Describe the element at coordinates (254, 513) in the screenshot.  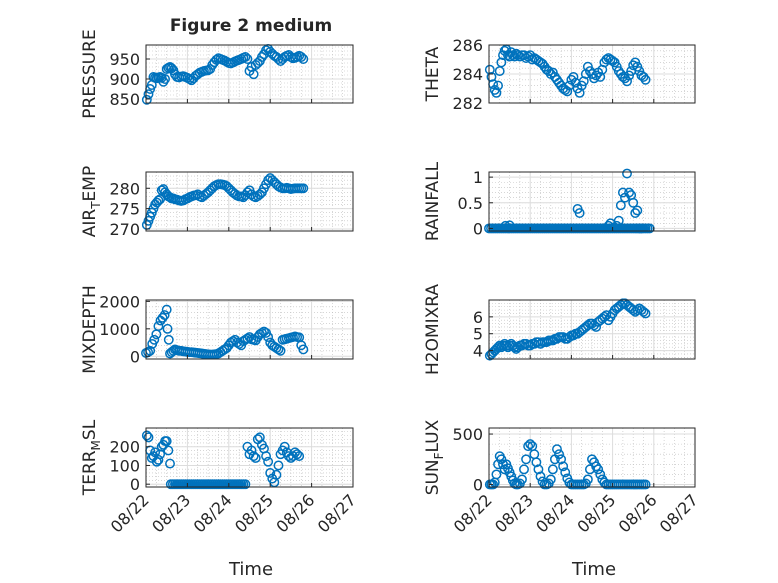
I see `x-tick-label: 08/25` at that location.